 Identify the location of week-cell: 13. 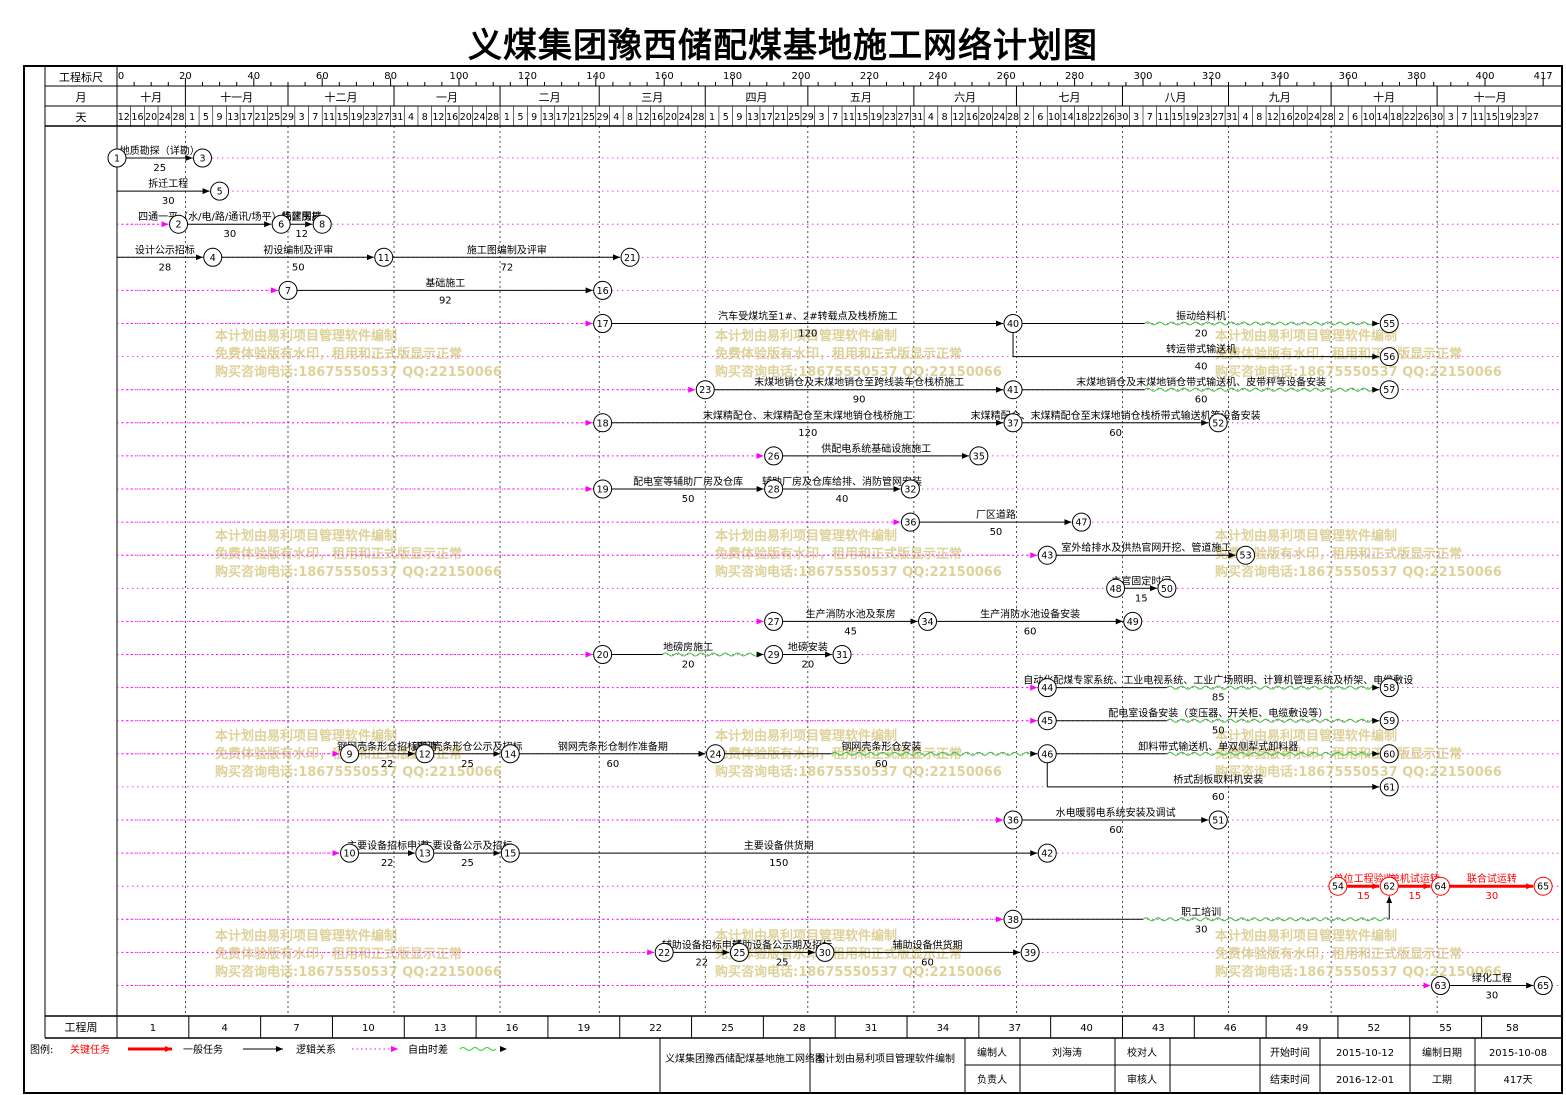
(440, 1028).